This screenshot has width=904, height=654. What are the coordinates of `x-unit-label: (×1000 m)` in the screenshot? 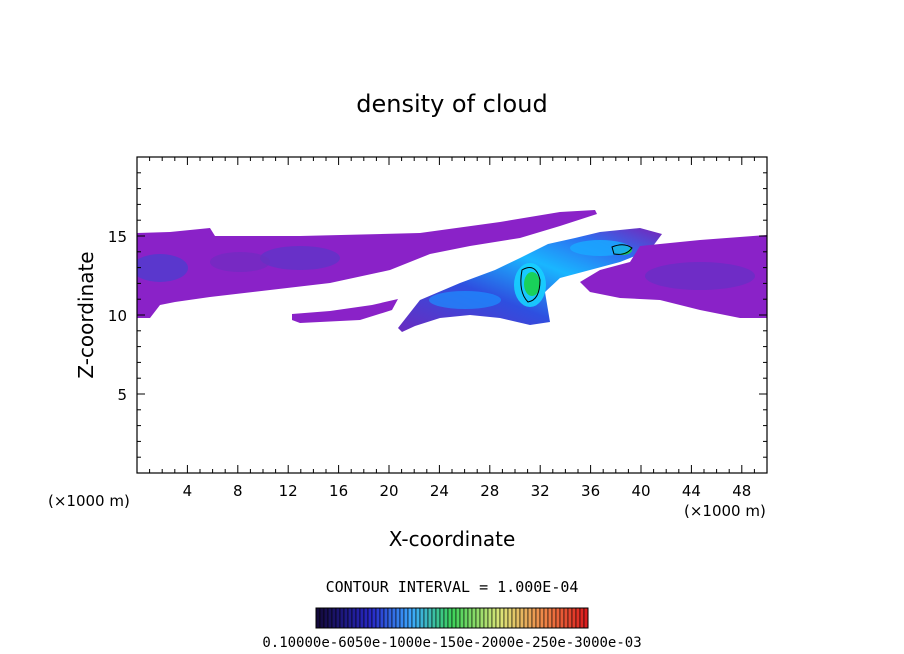 It's located at (725, 511).